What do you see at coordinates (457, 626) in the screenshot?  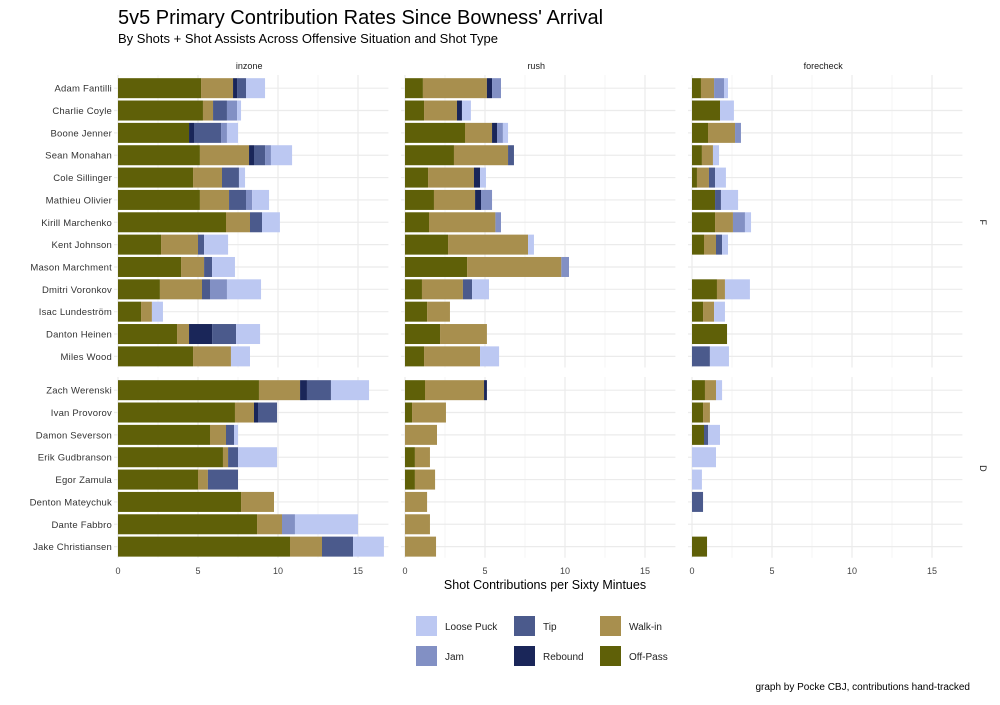 I see `legend-item: Loose Puck` at bounding box center [457, 626].